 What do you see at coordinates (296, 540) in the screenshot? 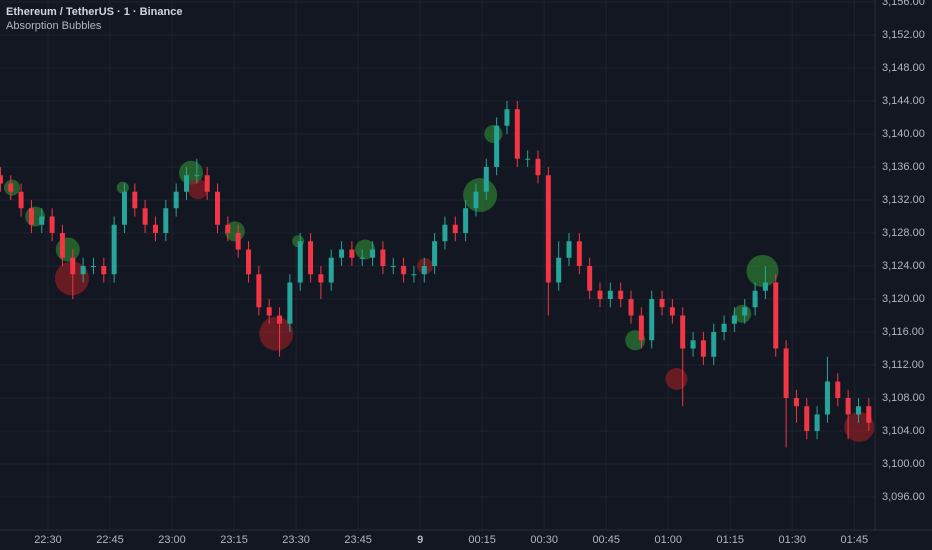
I see `x-tick-label: 23:30` at bounding box center [296, 540].